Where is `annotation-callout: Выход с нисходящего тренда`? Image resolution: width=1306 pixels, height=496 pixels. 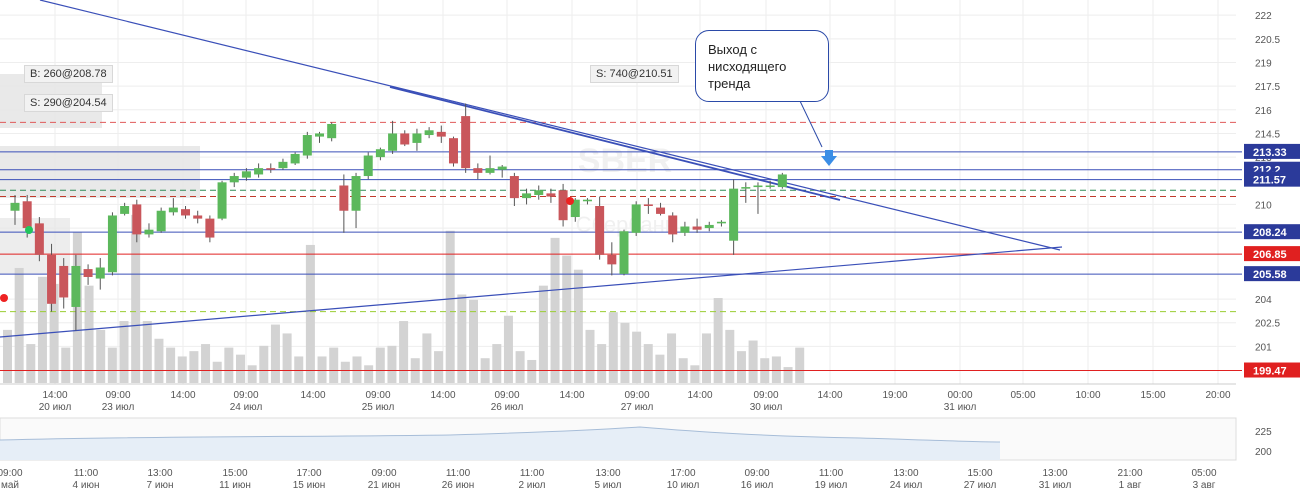
annotation-callout: Выход с нисходящего тренда is located at coordinates (762, 66).